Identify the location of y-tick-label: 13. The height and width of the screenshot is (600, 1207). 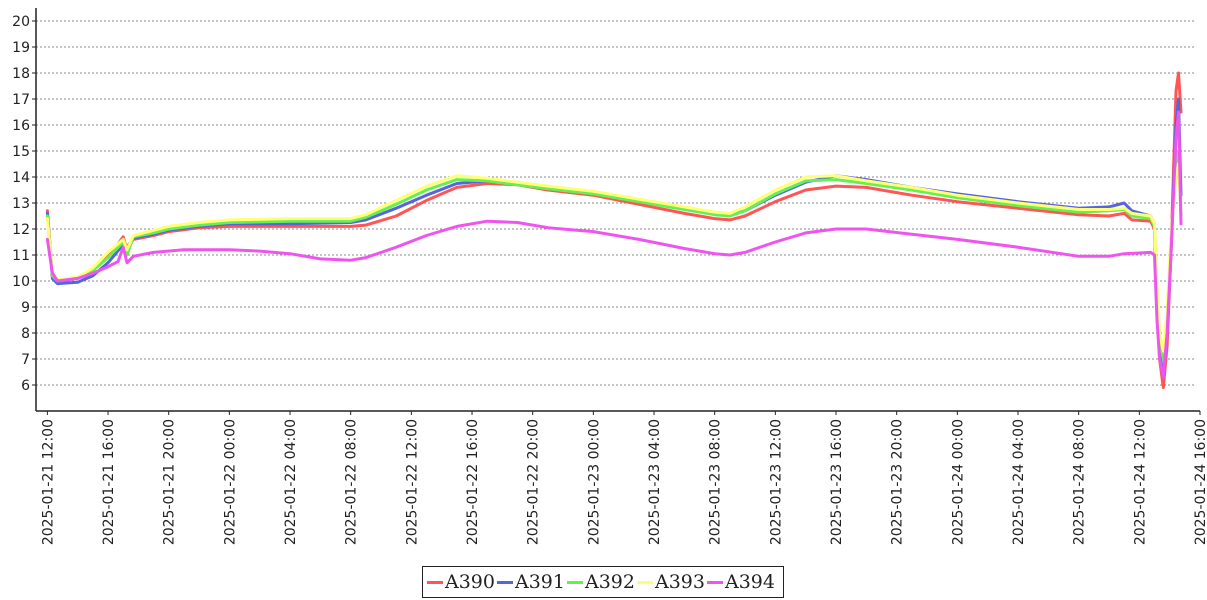
(21, 204).